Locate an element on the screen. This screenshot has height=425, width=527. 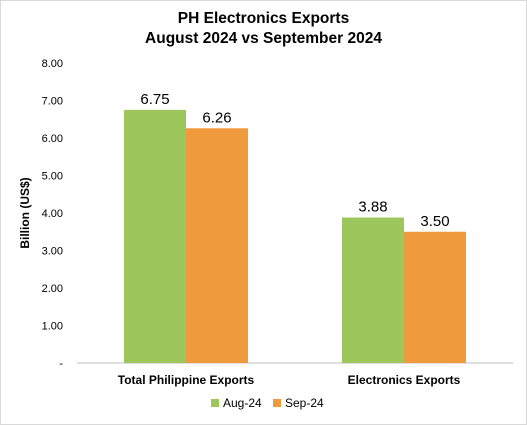
y-axis-title: Billion (US$) is located at coordinates (25, 212).